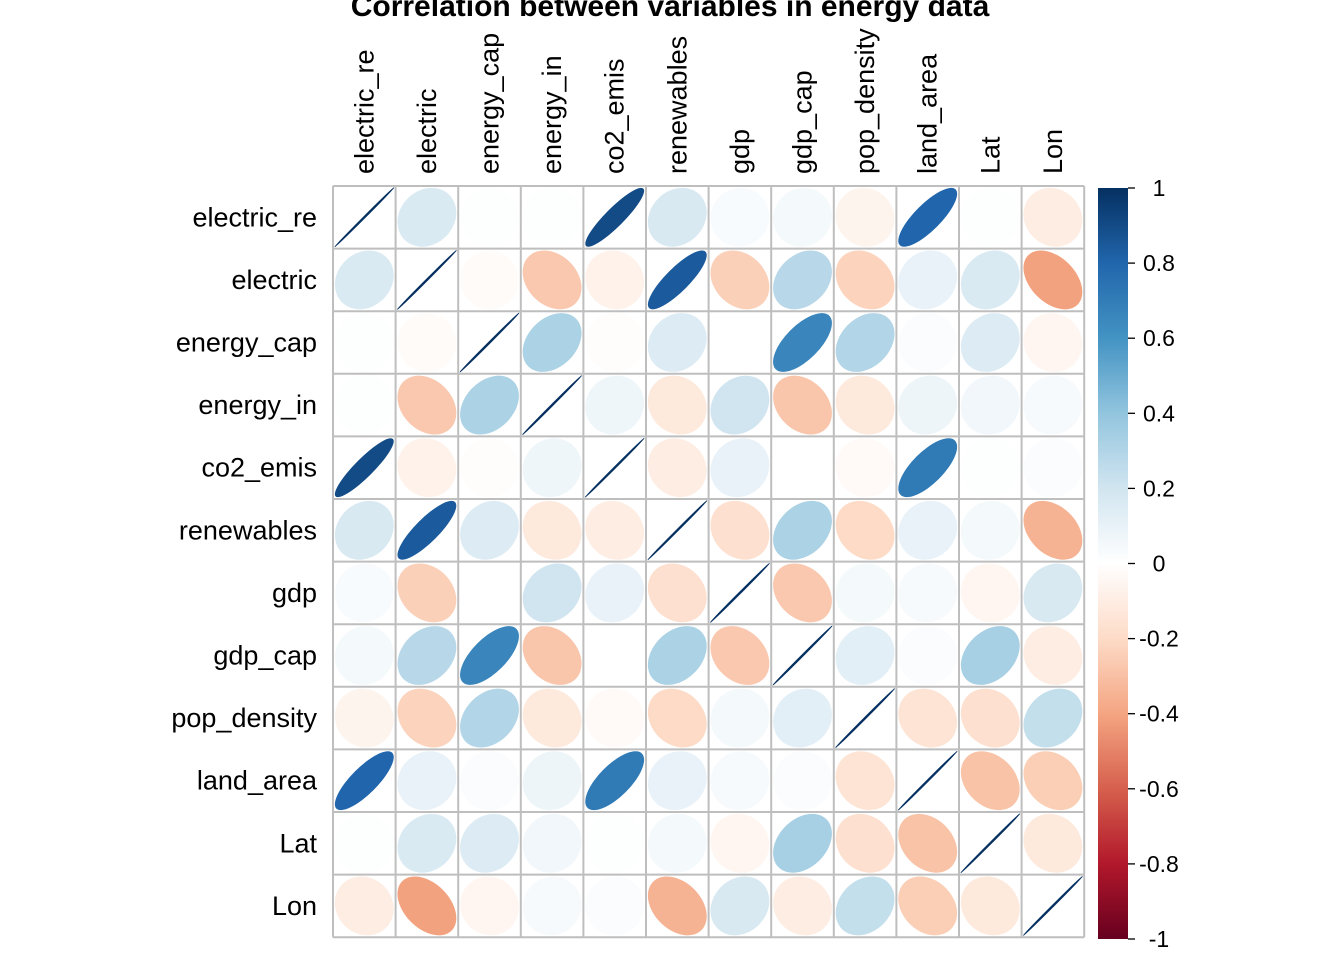 The width and height of the screenshot is (1344, 960). I want to click on cell-gdp-land_area, so click(928, 593).